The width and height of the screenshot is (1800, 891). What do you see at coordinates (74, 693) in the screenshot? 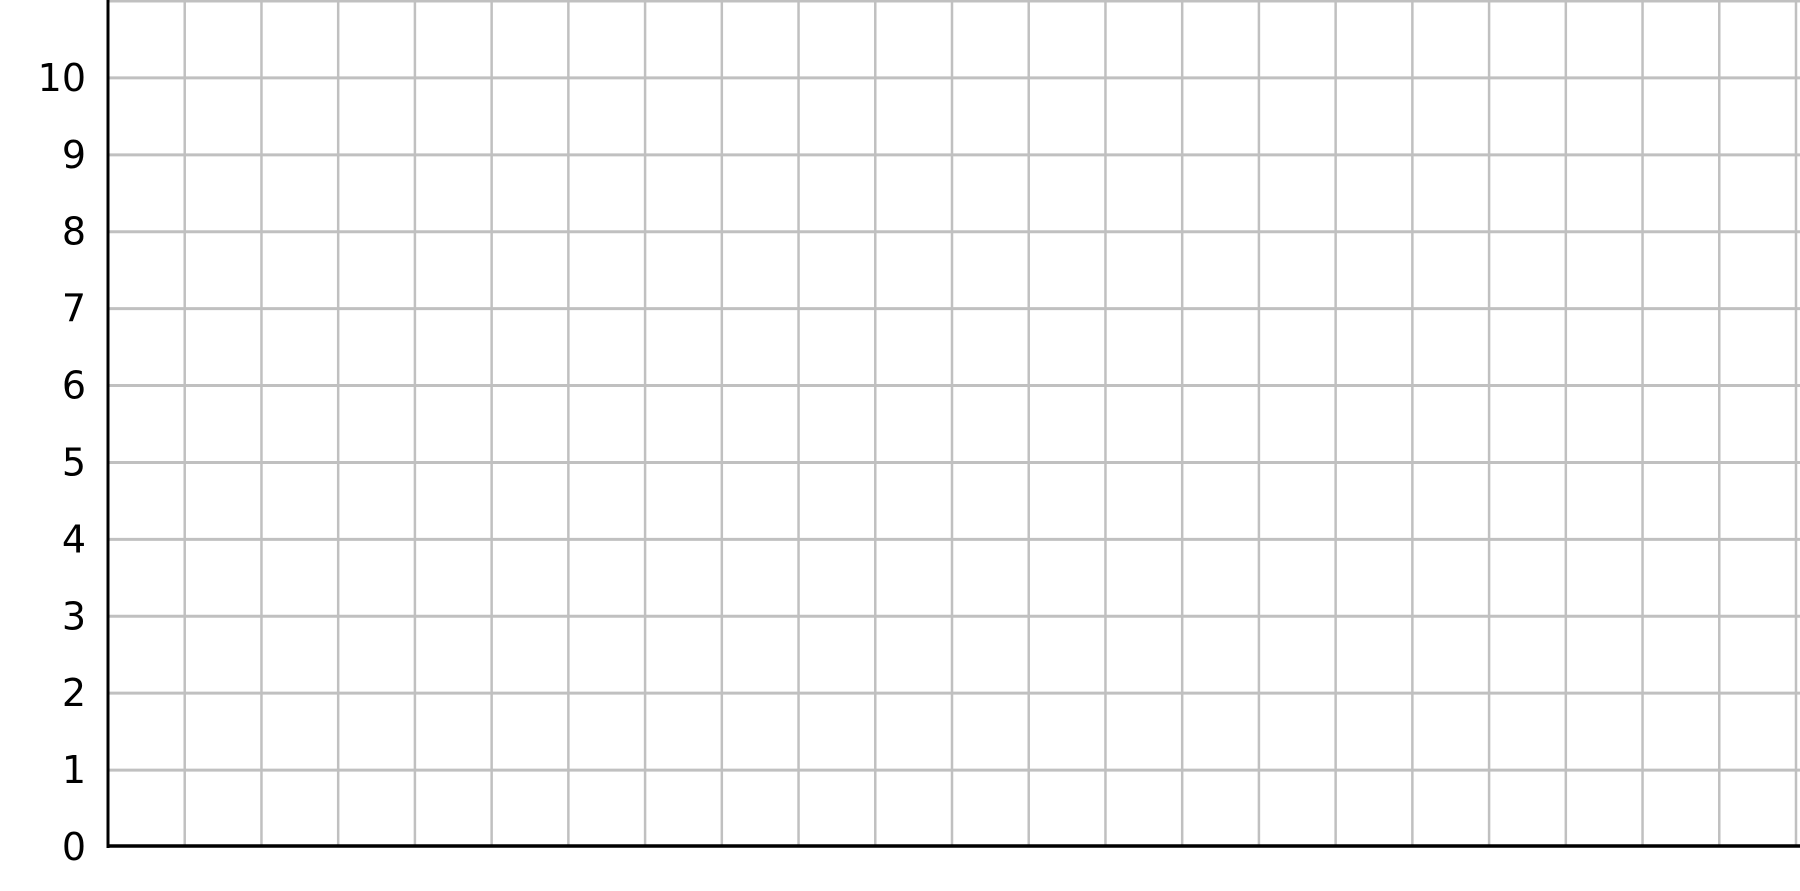
I see `y-tick-label: 2` at bounding box center [74, 693].